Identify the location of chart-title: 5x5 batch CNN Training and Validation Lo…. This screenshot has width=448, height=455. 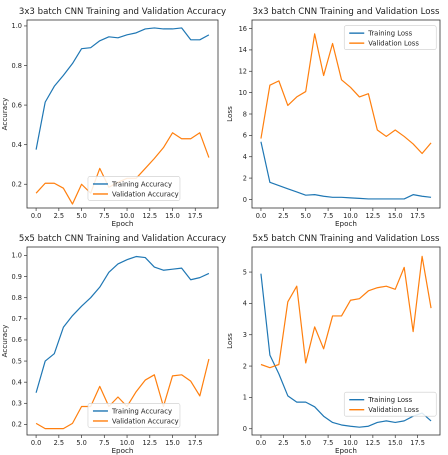
(346, 239).